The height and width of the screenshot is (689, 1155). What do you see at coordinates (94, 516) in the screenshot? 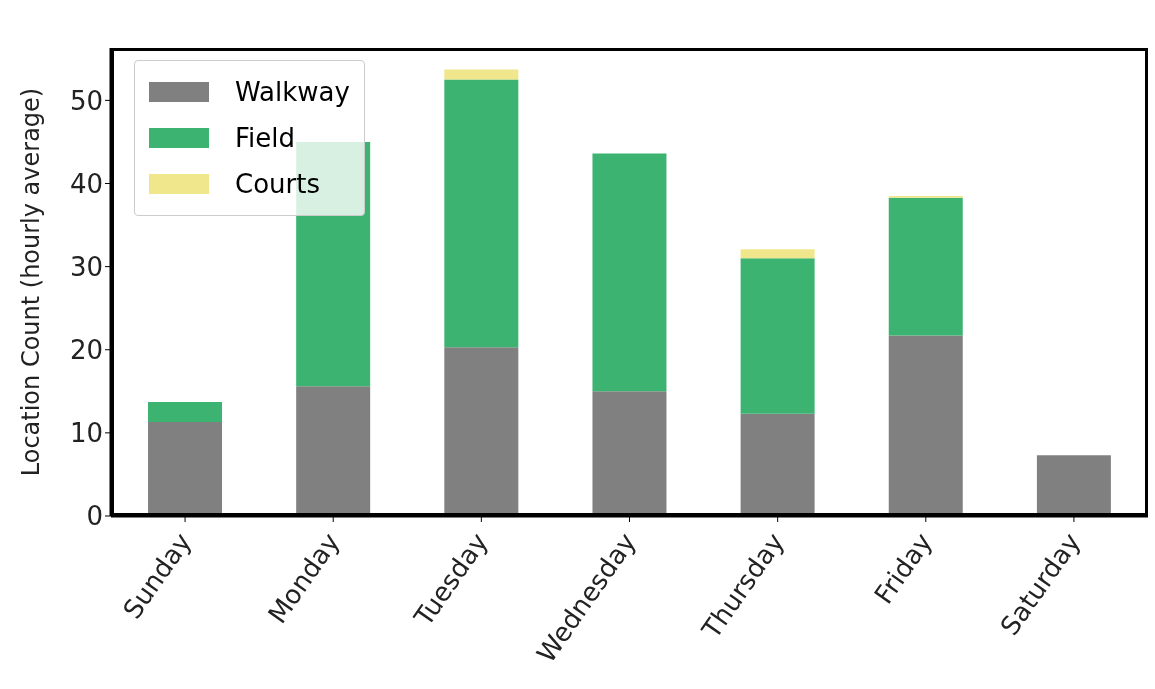
I see `y-tick-label: 0` at bounding box center [94, 516].